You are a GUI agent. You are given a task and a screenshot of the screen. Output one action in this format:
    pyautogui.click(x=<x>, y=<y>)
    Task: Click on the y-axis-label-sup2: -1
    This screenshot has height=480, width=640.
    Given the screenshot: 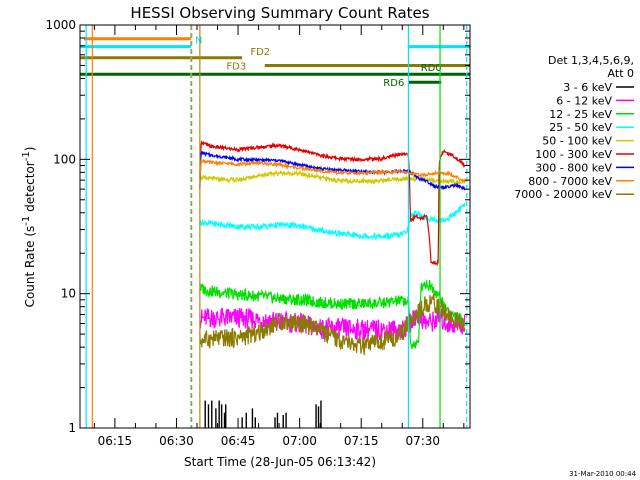 What is the action you would take?
    pyautogui.click(x=26, y=156)
    